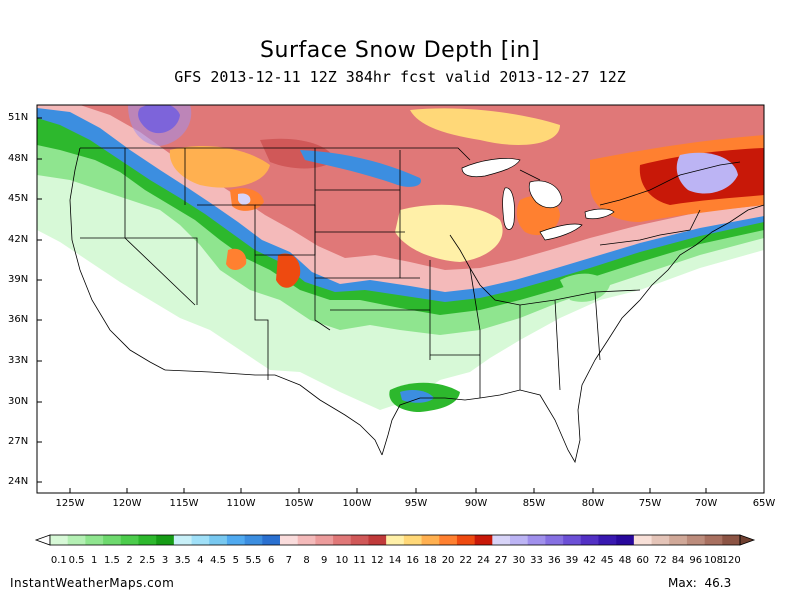 Image resolution: width=800 pixels, height=600 pixels. I want to click on colorbar-label: 9, so click(324, 560).